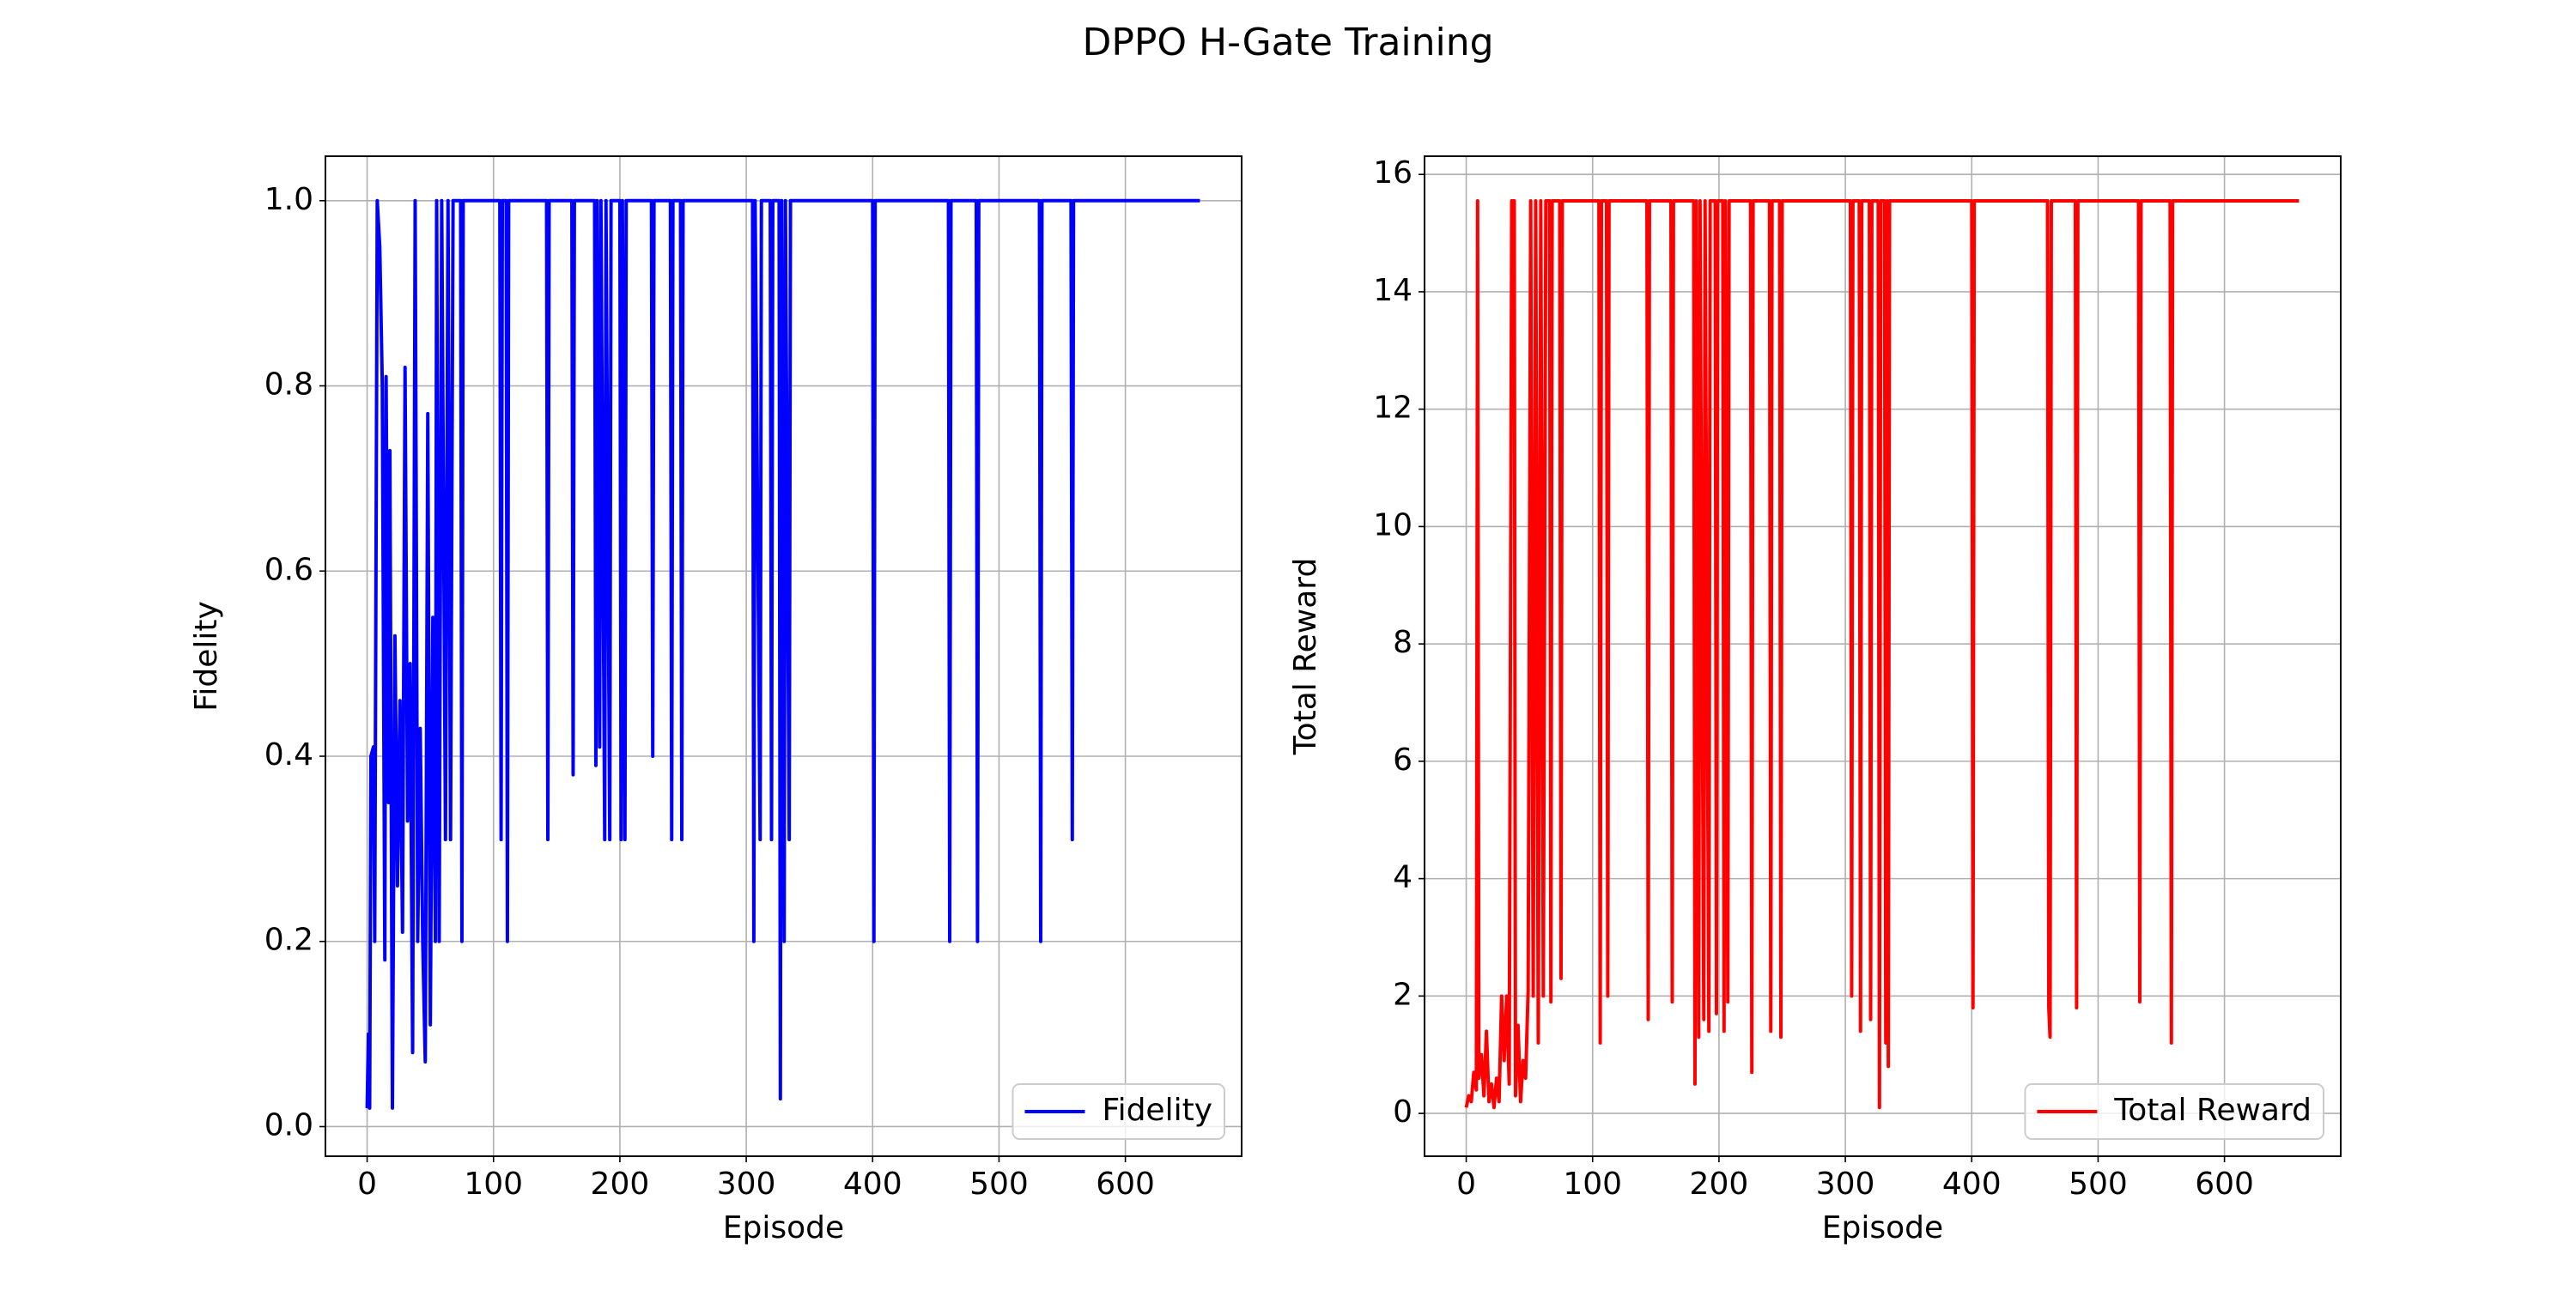  I want to click on legend: Fidelity, so click(1118, 1111).